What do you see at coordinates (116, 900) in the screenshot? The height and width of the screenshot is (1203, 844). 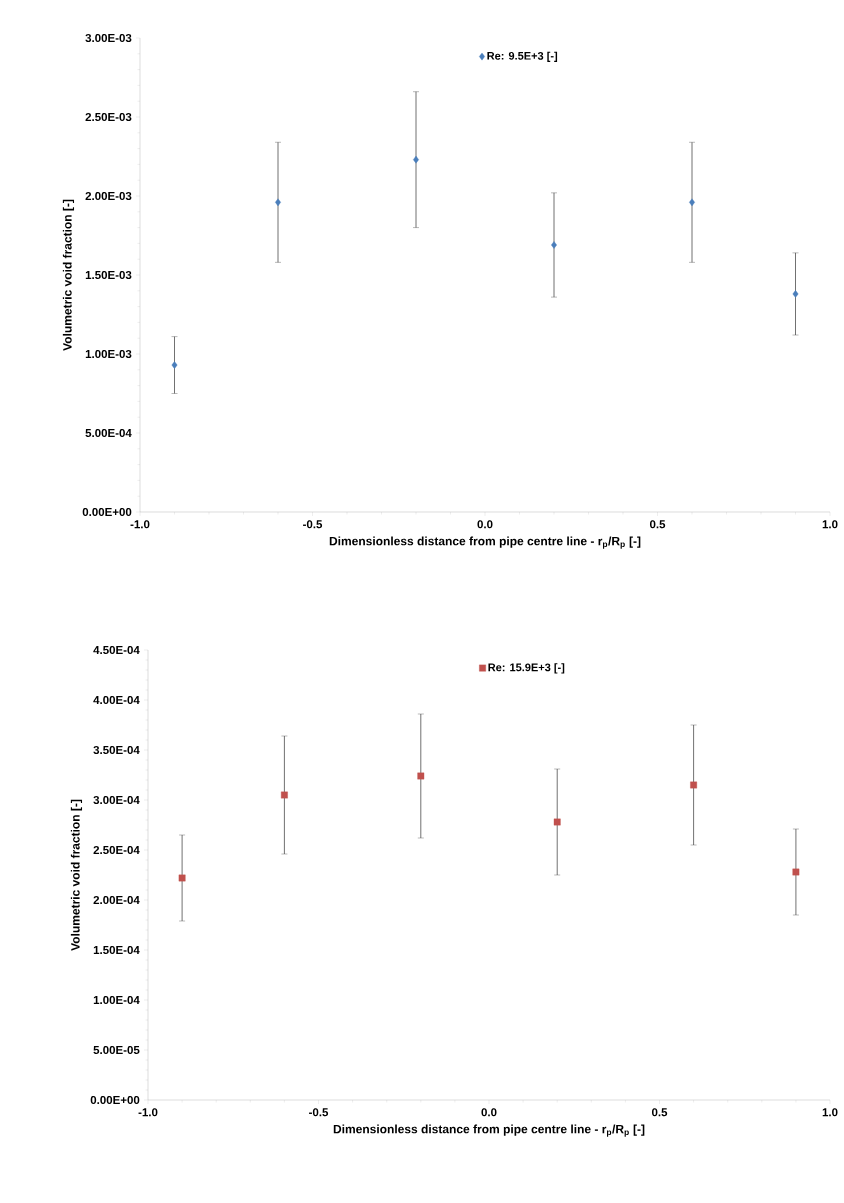 I see `y-tick-label: 2.00E-04` at bounding box center [116, 900].